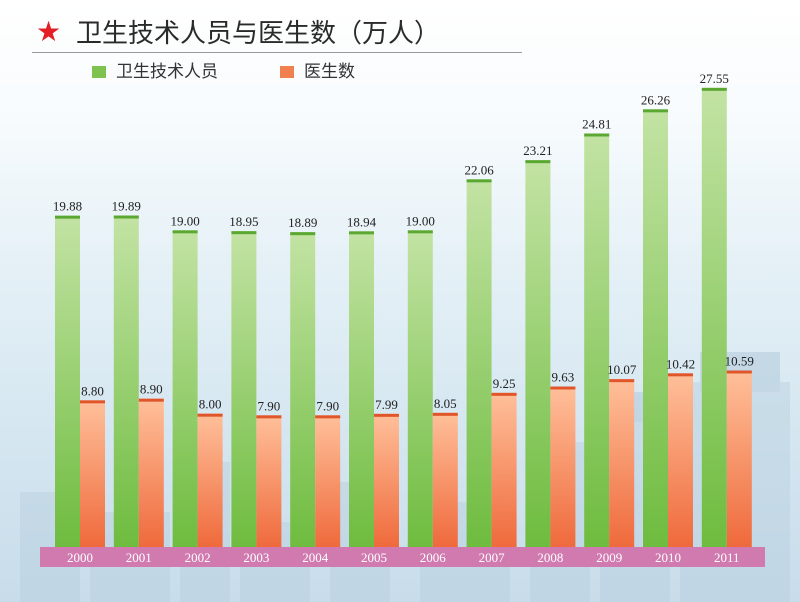 The width and height of the screenshot is (800, 602). What do you see at coordinates (198, 557) in the screenshot?
I see `x-tick-label-2002: 2002` at bounding box center [198, 557].